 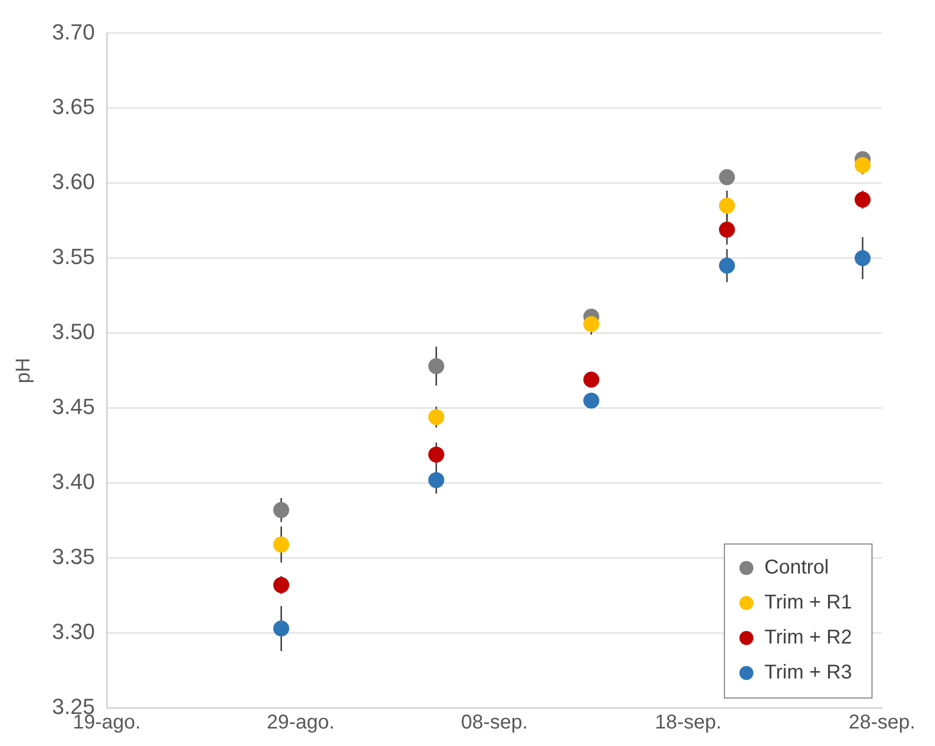 What do you see at coordinates (73, 631) in the screenshot?
I see `y-tick-label: 3.30` at bounding box center [73, 631].